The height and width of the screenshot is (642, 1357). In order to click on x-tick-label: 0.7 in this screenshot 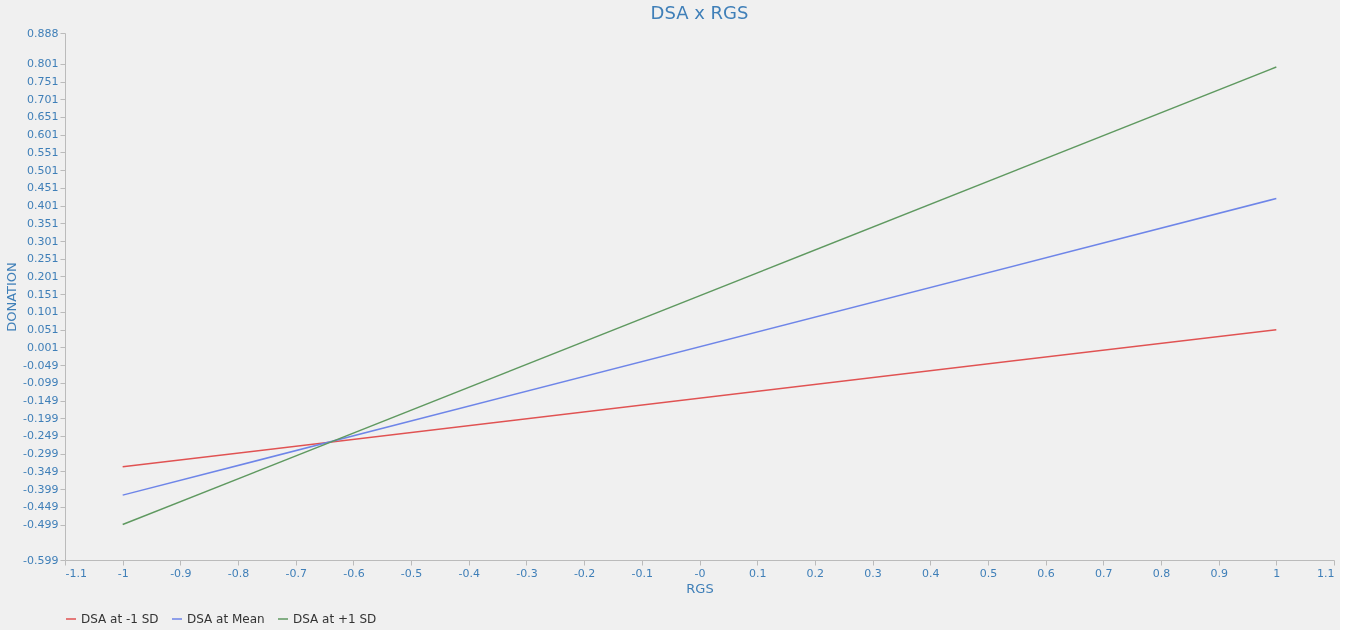, I will do `click(1104, 573)`.